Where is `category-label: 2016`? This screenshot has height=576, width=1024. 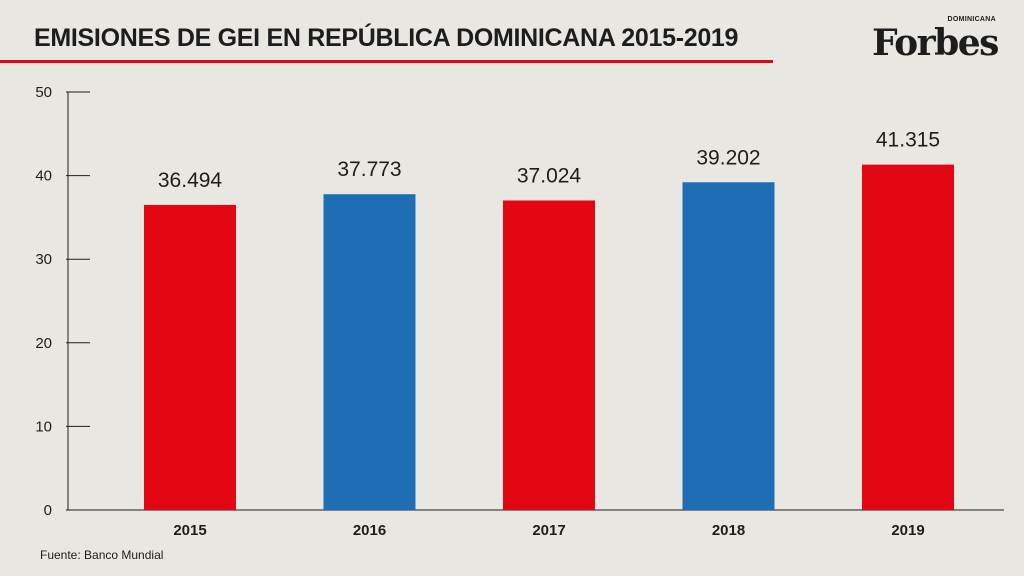
category-label: 2016 is located at coordinates (369, 530).